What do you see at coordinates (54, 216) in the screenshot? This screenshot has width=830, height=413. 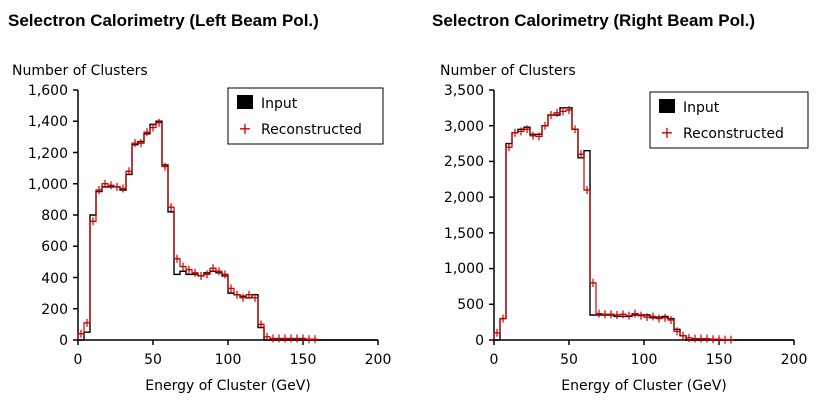 I see `y-tick-label: 800` at bounding box center [54, 216].